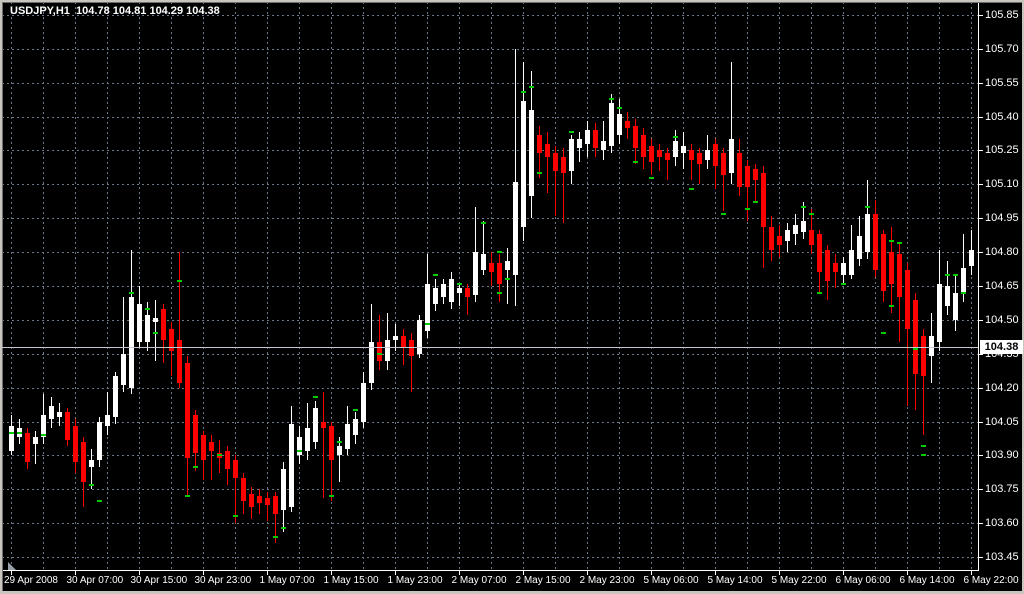 The height and width of the screenshot is (594, 1024). What do you see at coordinates (223, 580) in the screenshot?
I see `time-axis-label: 30 Apr 23:00` at bounding box center [223, 580].